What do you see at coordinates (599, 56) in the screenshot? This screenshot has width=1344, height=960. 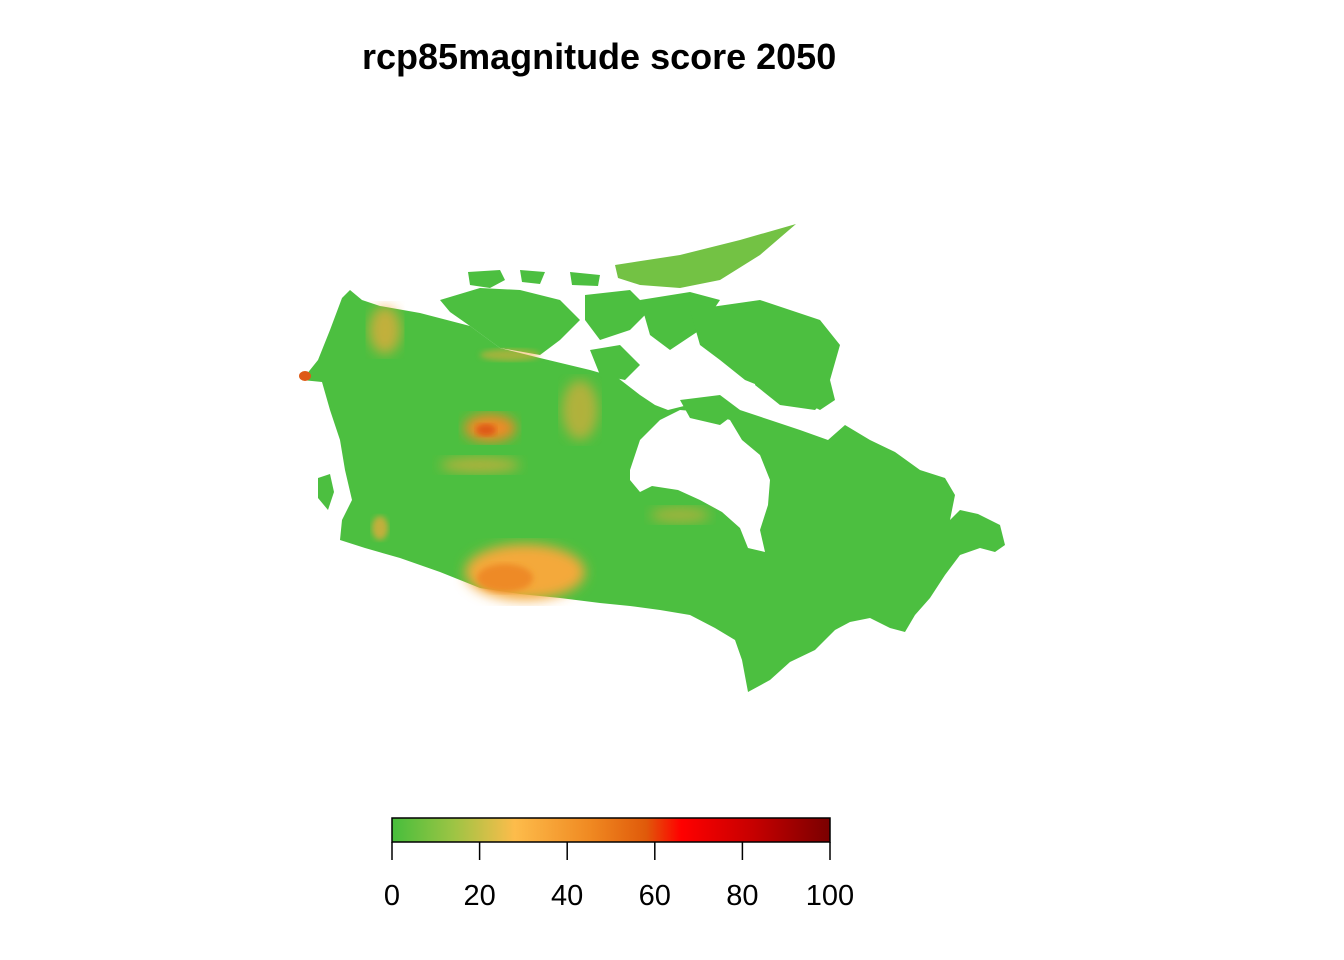 I see `page-title: rcp85magnitude score 2050` at bounding box center [599, 56].